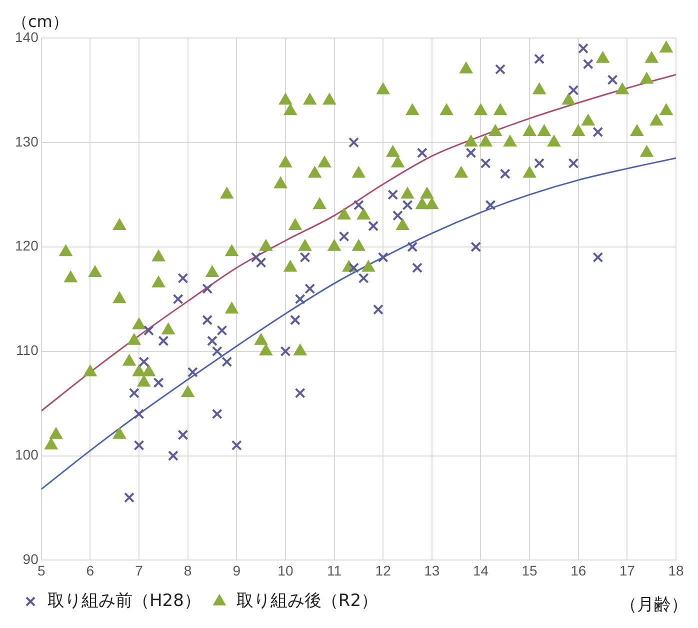  Describe the element at coordinates (334, 570) in the screenshot. I see `x-tick-label: 11` at that location.